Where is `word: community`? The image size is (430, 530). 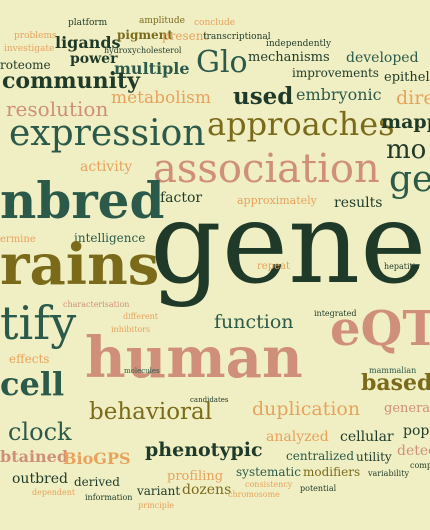 word: community is located at coordinates (71, 81).